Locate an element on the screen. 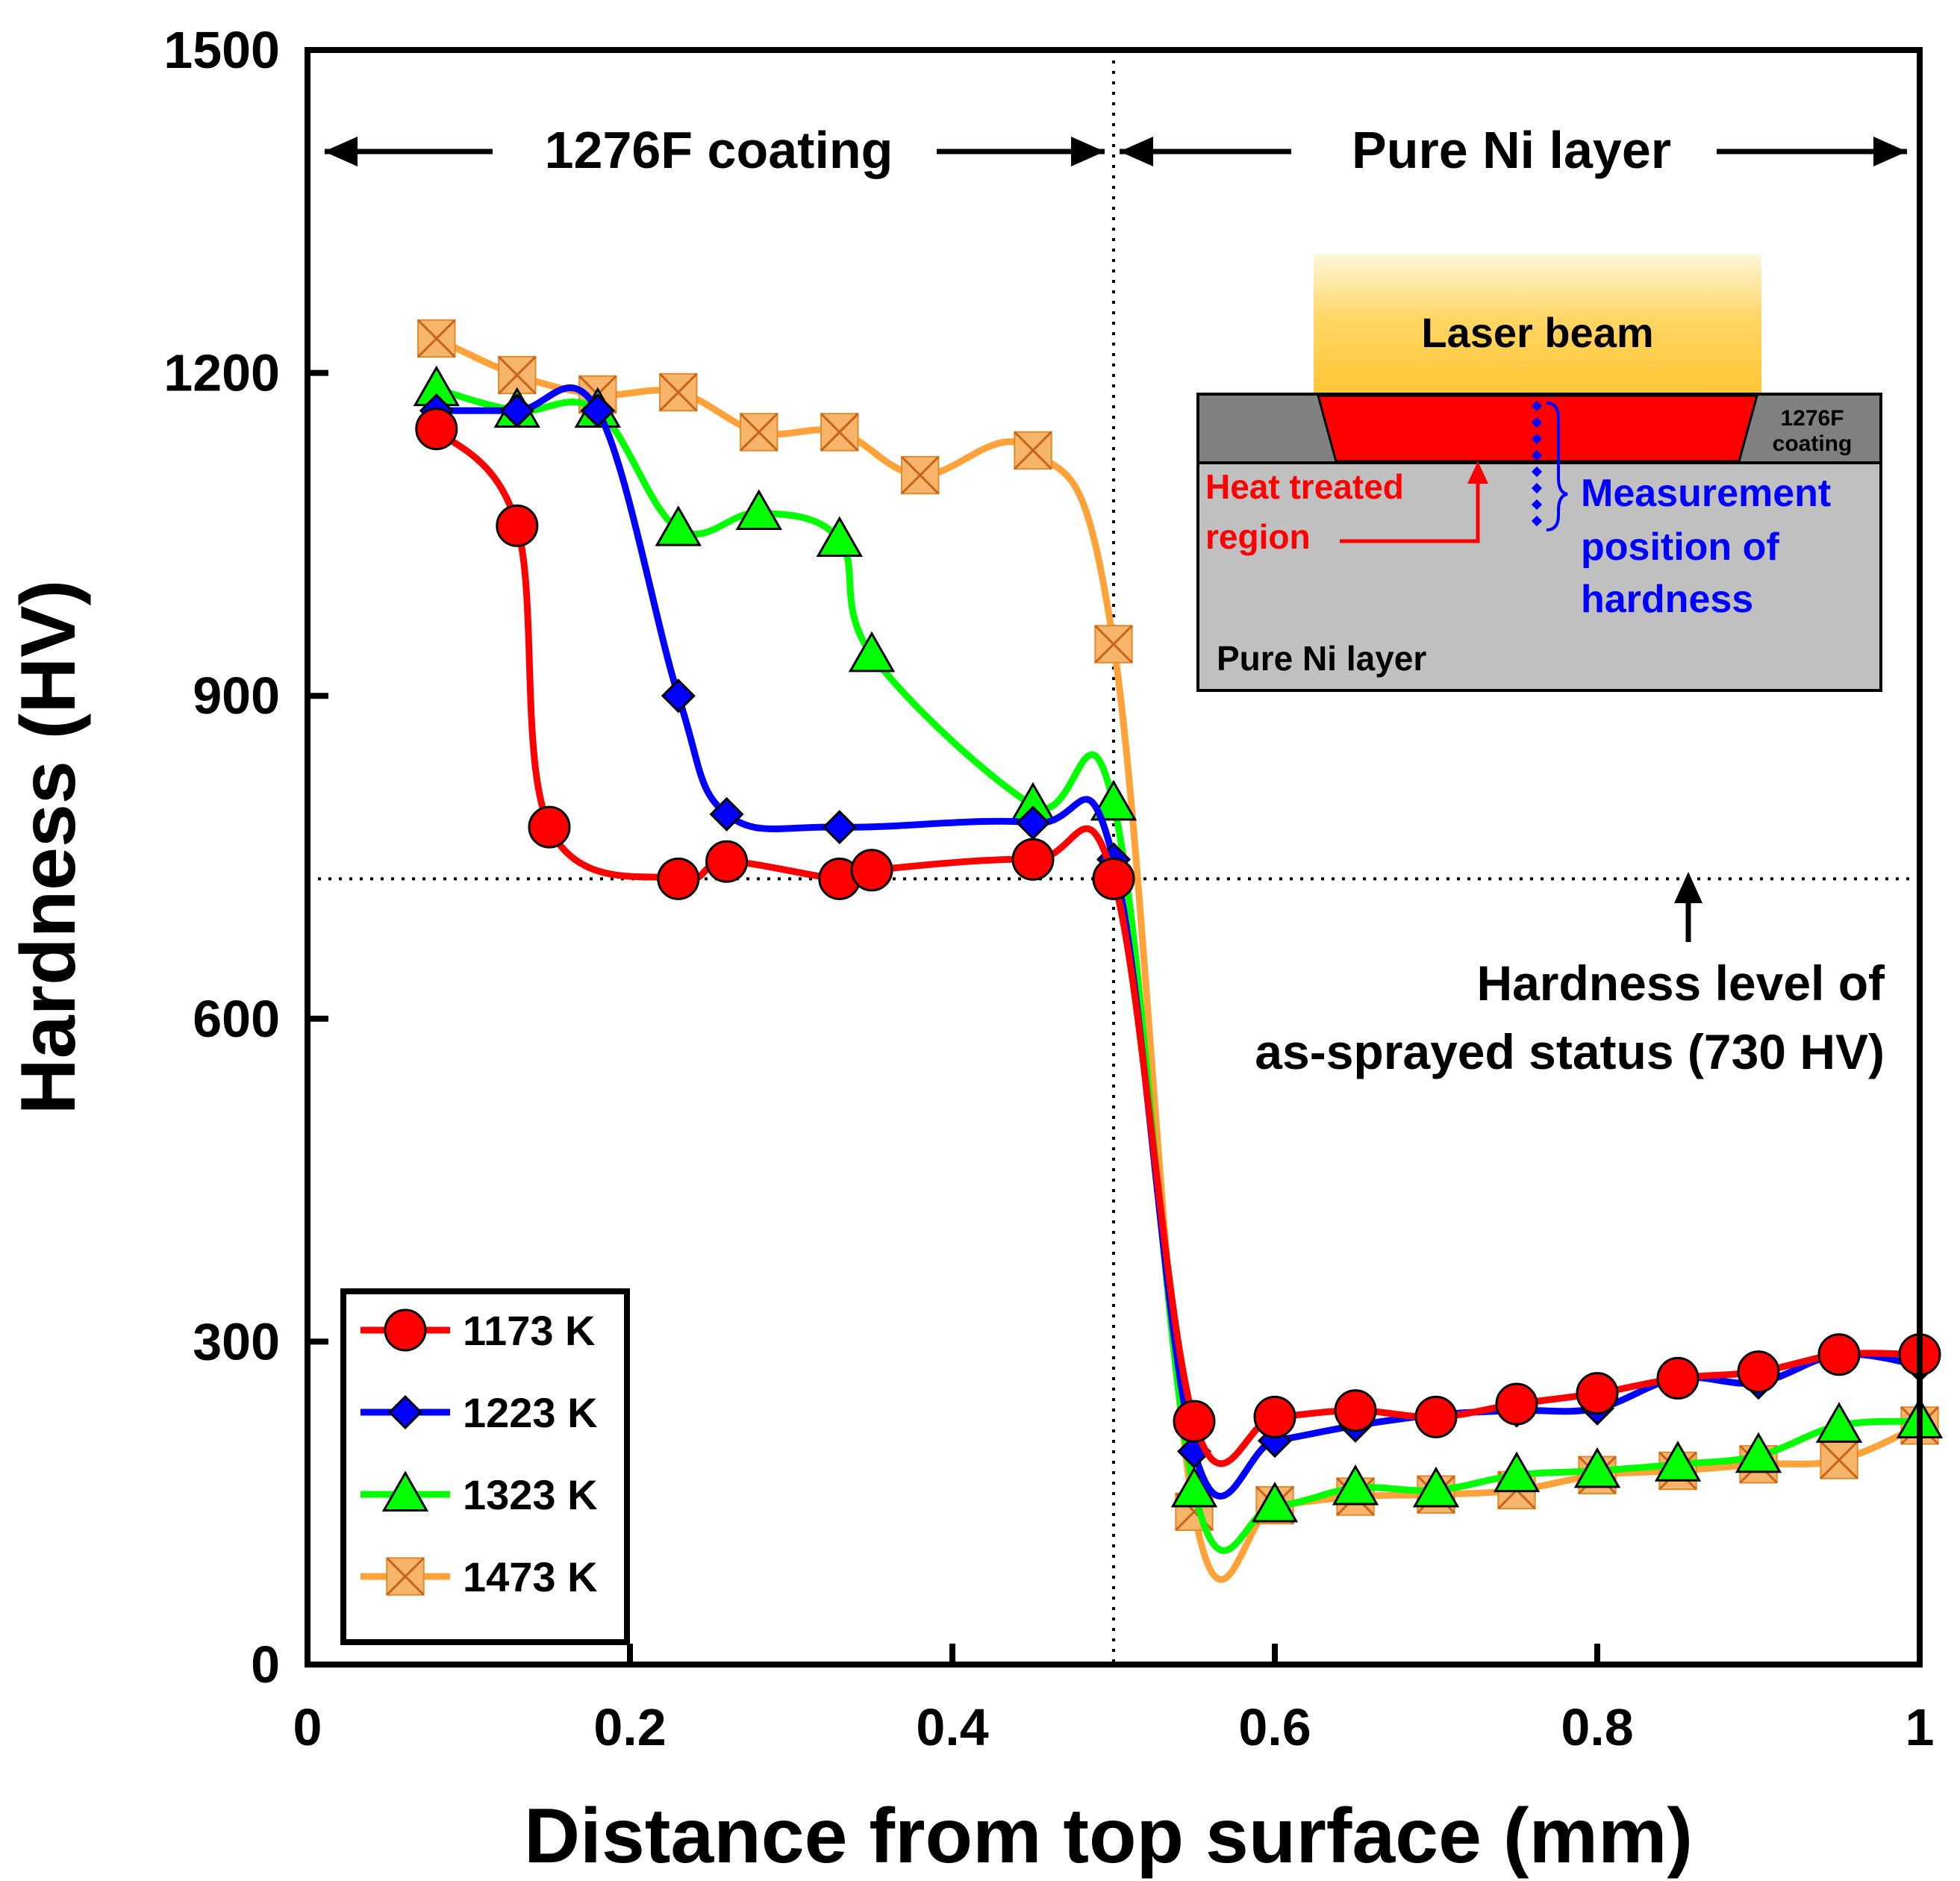 Image resolution: width=1960 pixels, height=1881 pixels. y-axis-label: Hardness (HV) is located at coordinates (48, 848).